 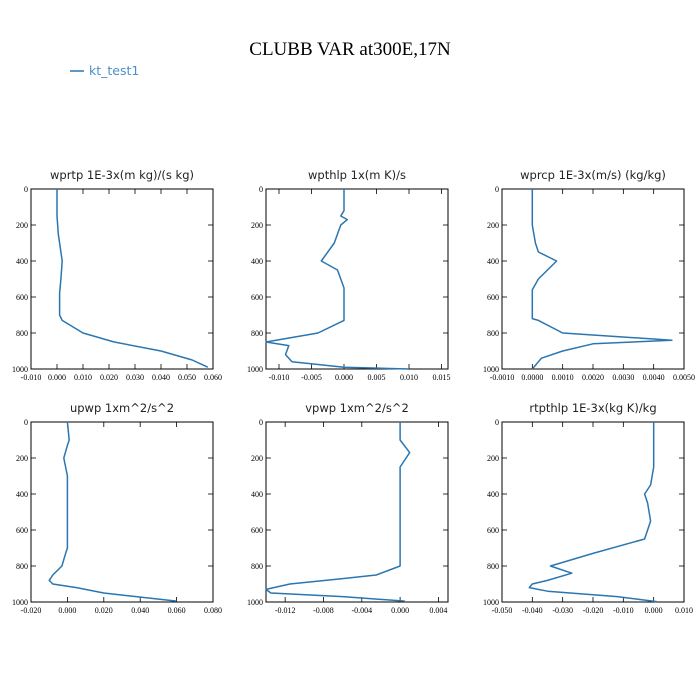 What do you see at coordinates (654, 377) in the screenshot?
I see `x-tick-label: 0.0040` at bounding box center [654, 377].